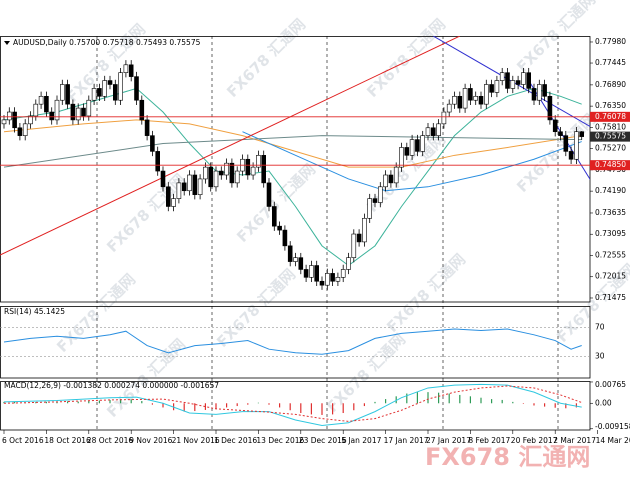  What do you see at coordinates (292, 143) in the screenshot?
I see `indicator-line` at bounding box center [292, 143].